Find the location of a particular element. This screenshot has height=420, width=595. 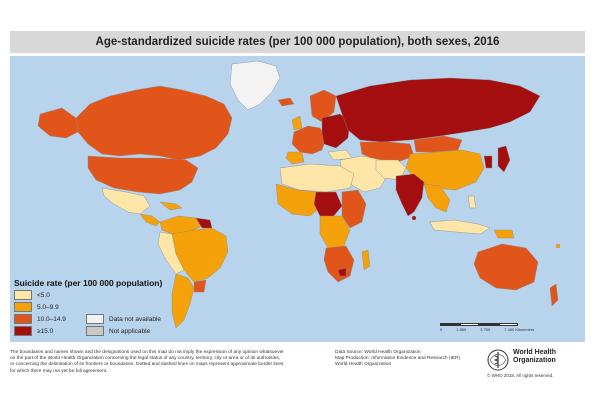

legend-title: Suicide rate (per 100 000 population) is located at coordinates (88, 283).